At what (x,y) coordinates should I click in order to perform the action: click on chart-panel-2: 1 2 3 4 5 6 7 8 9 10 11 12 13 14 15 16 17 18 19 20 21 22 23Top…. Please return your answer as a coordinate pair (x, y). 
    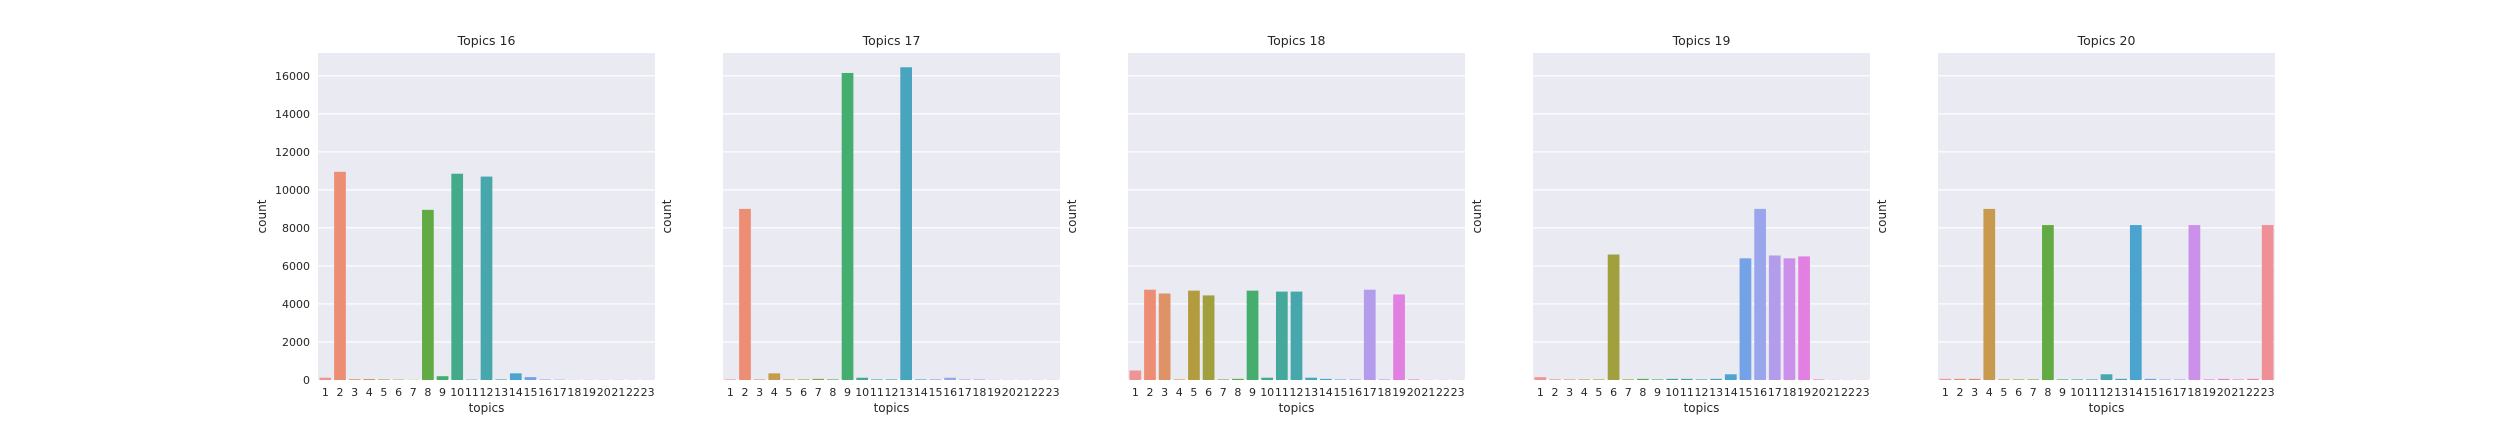
    Looking at the image, I should click on (860, 224).